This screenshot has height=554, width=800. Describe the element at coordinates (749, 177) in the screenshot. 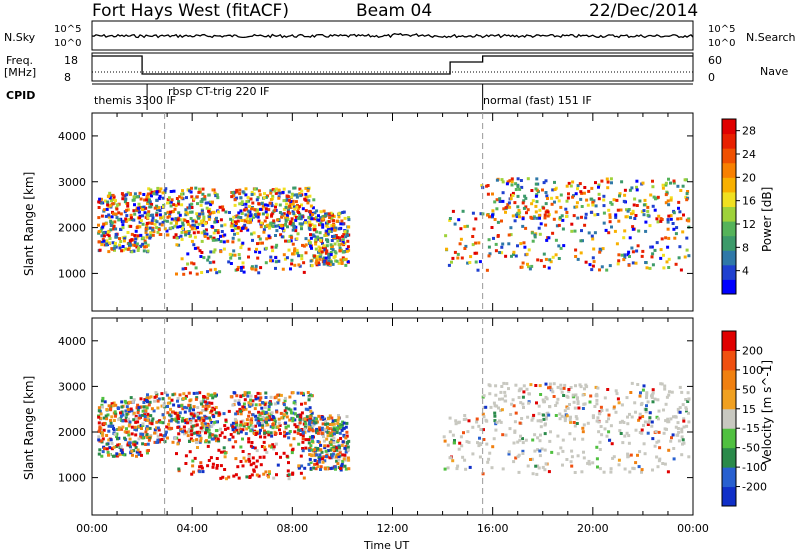

I see `power-panel-colorbar-tick-label-4: 20` at that location.